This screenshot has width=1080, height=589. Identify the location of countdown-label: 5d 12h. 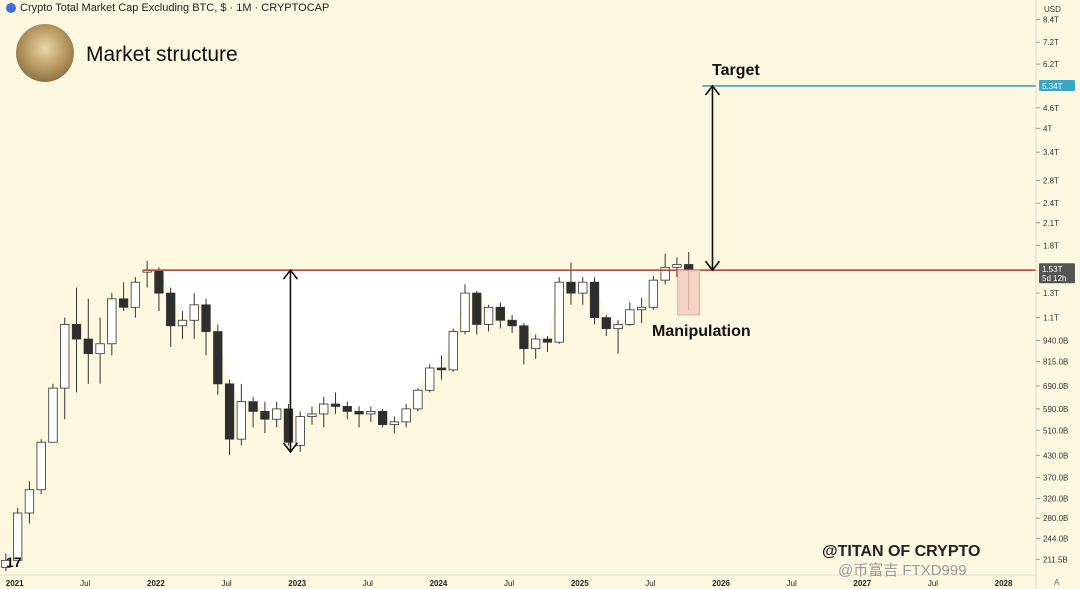
(1054, 278).